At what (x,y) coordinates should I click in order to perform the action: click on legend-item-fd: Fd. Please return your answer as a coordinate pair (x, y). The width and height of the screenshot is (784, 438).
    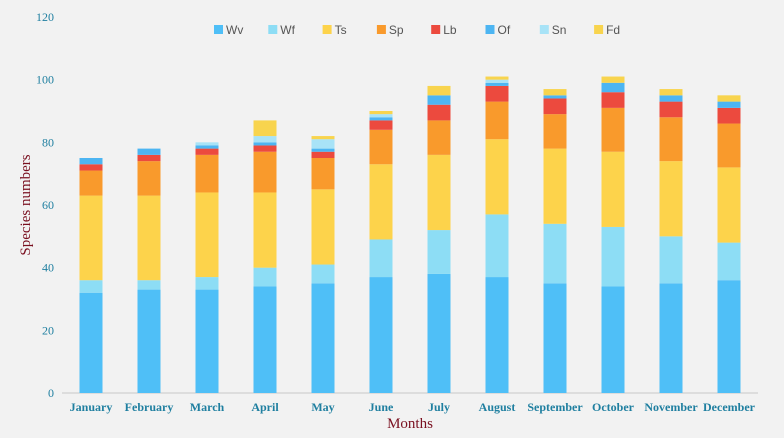
    Looking at the image, I should click on (607, 30).